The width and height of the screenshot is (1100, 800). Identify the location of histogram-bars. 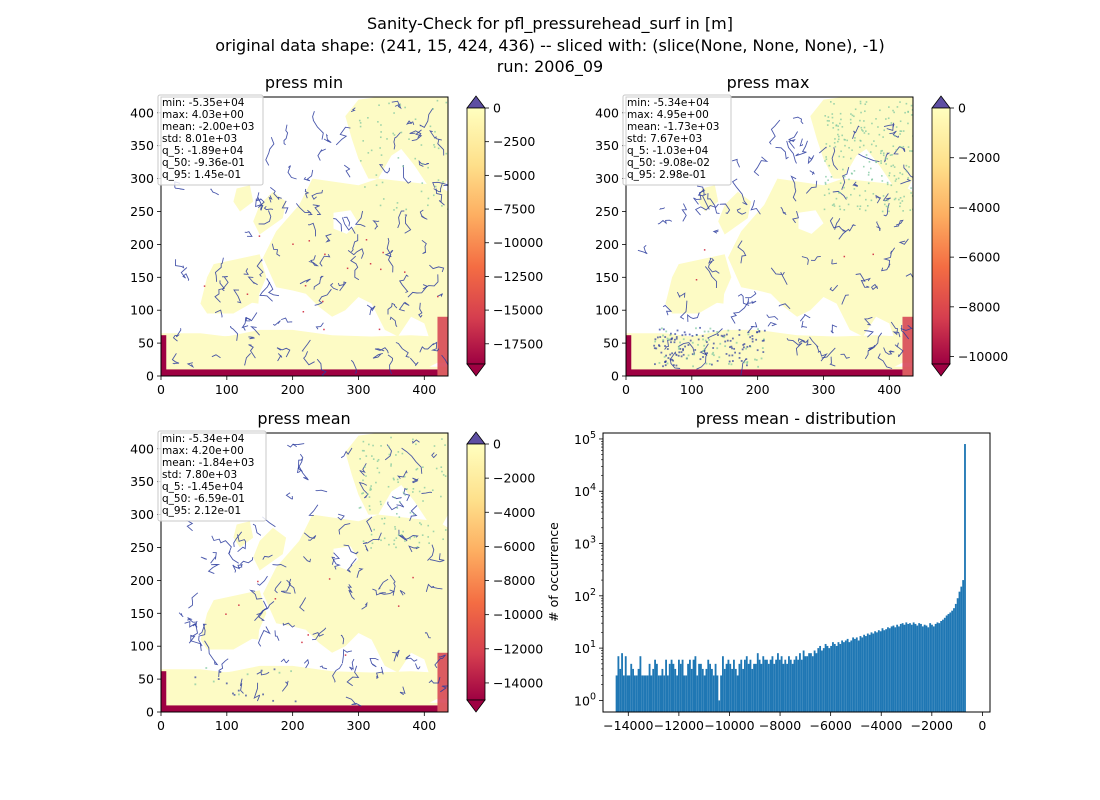
(790, 578).